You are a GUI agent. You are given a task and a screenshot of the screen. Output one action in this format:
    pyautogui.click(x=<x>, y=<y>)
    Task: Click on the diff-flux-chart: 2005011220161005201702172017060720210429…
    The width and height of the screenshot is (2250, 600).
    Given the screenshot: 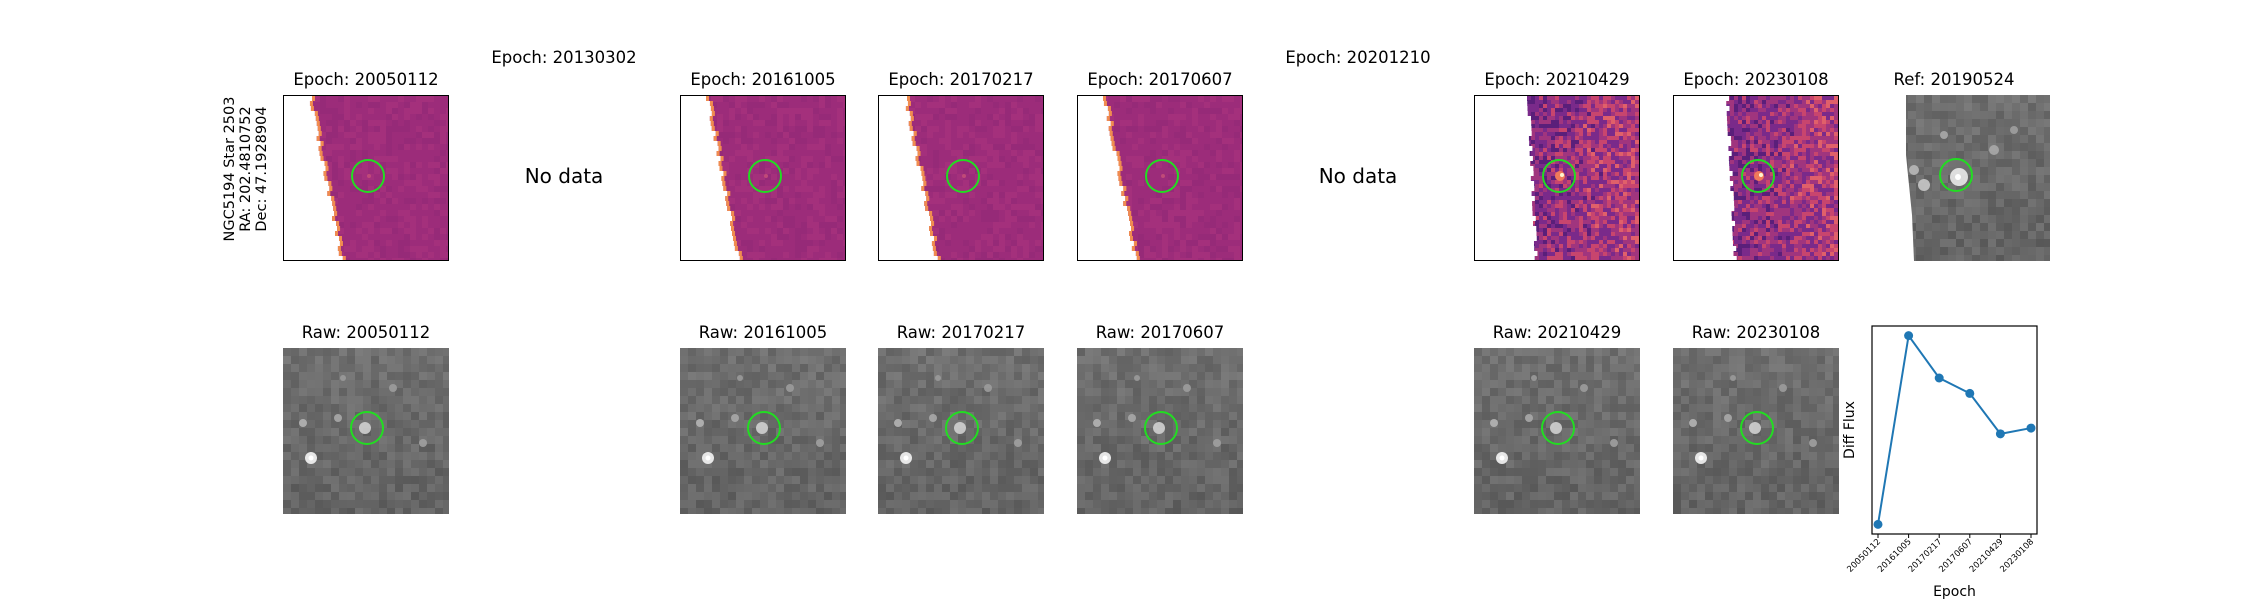 What is the action you would take?
    pyautogui.click(x=1940, y=462)
    